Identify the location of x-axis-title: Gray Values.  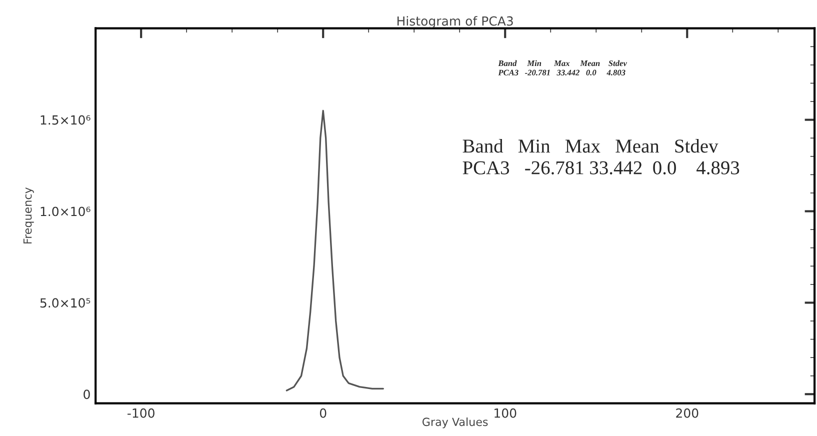
(455, 422).